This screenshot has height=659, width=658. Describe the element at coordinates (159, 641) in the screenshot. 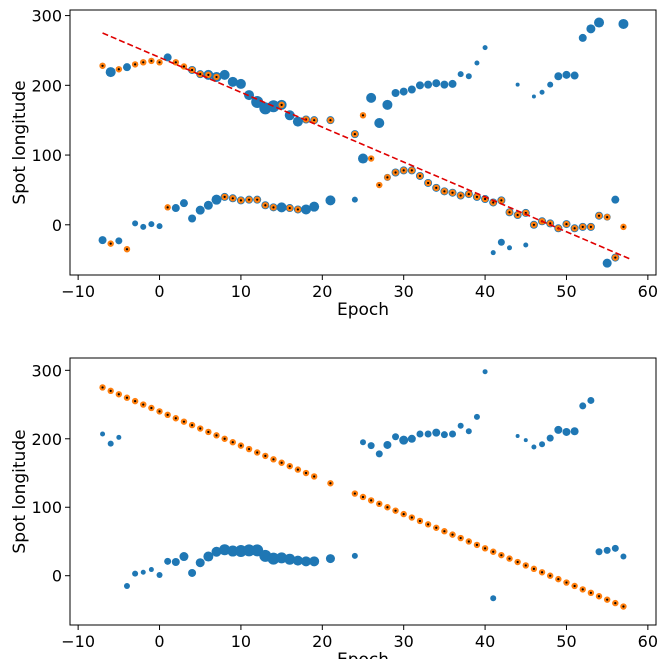

I see `x-tick-label: 0` at that location.